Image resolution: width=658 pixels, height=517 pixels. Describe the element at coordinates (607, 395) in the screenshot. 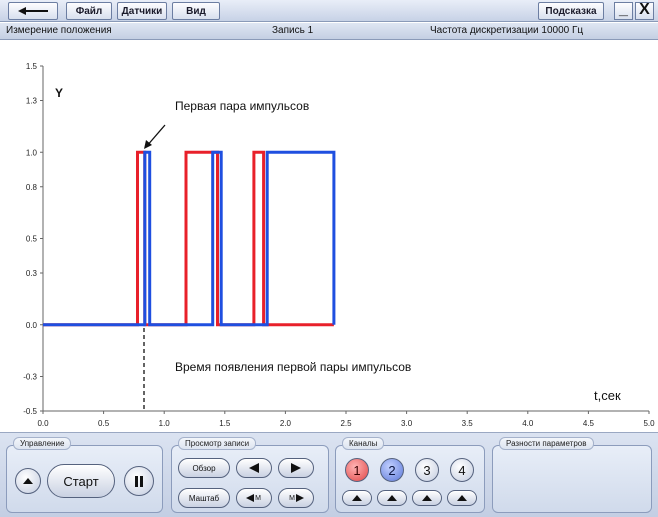

I see `x-axis-label: t,сек` at that location.